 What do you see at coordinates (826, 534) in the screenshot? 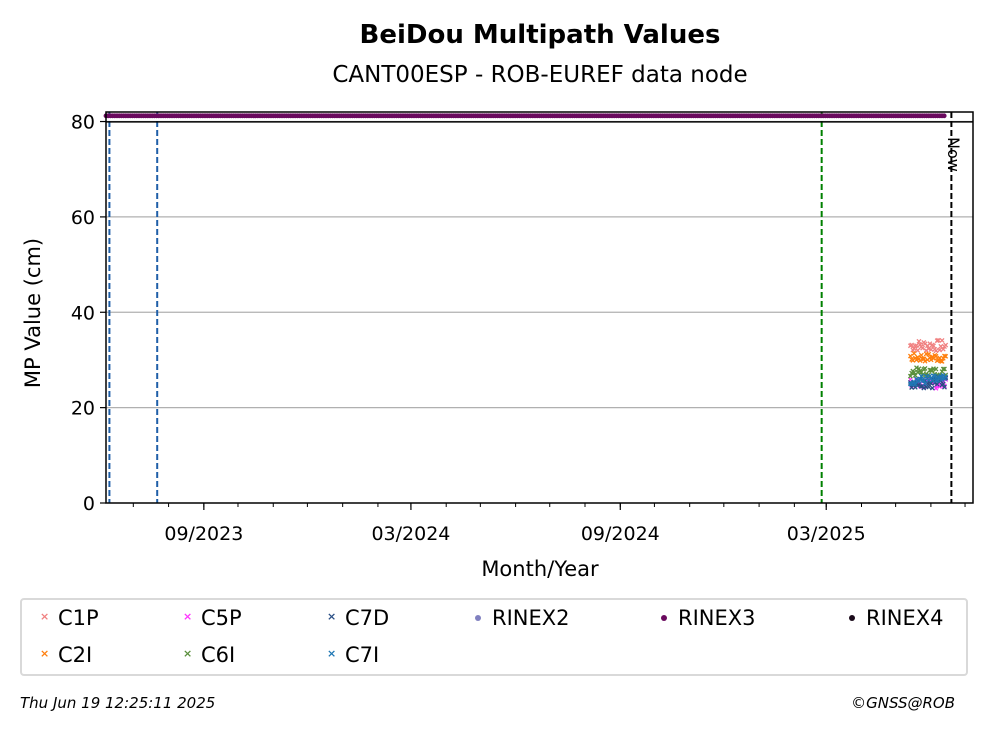
I see `x-tick-label: 03/2025` at bounding box center [826, 534].